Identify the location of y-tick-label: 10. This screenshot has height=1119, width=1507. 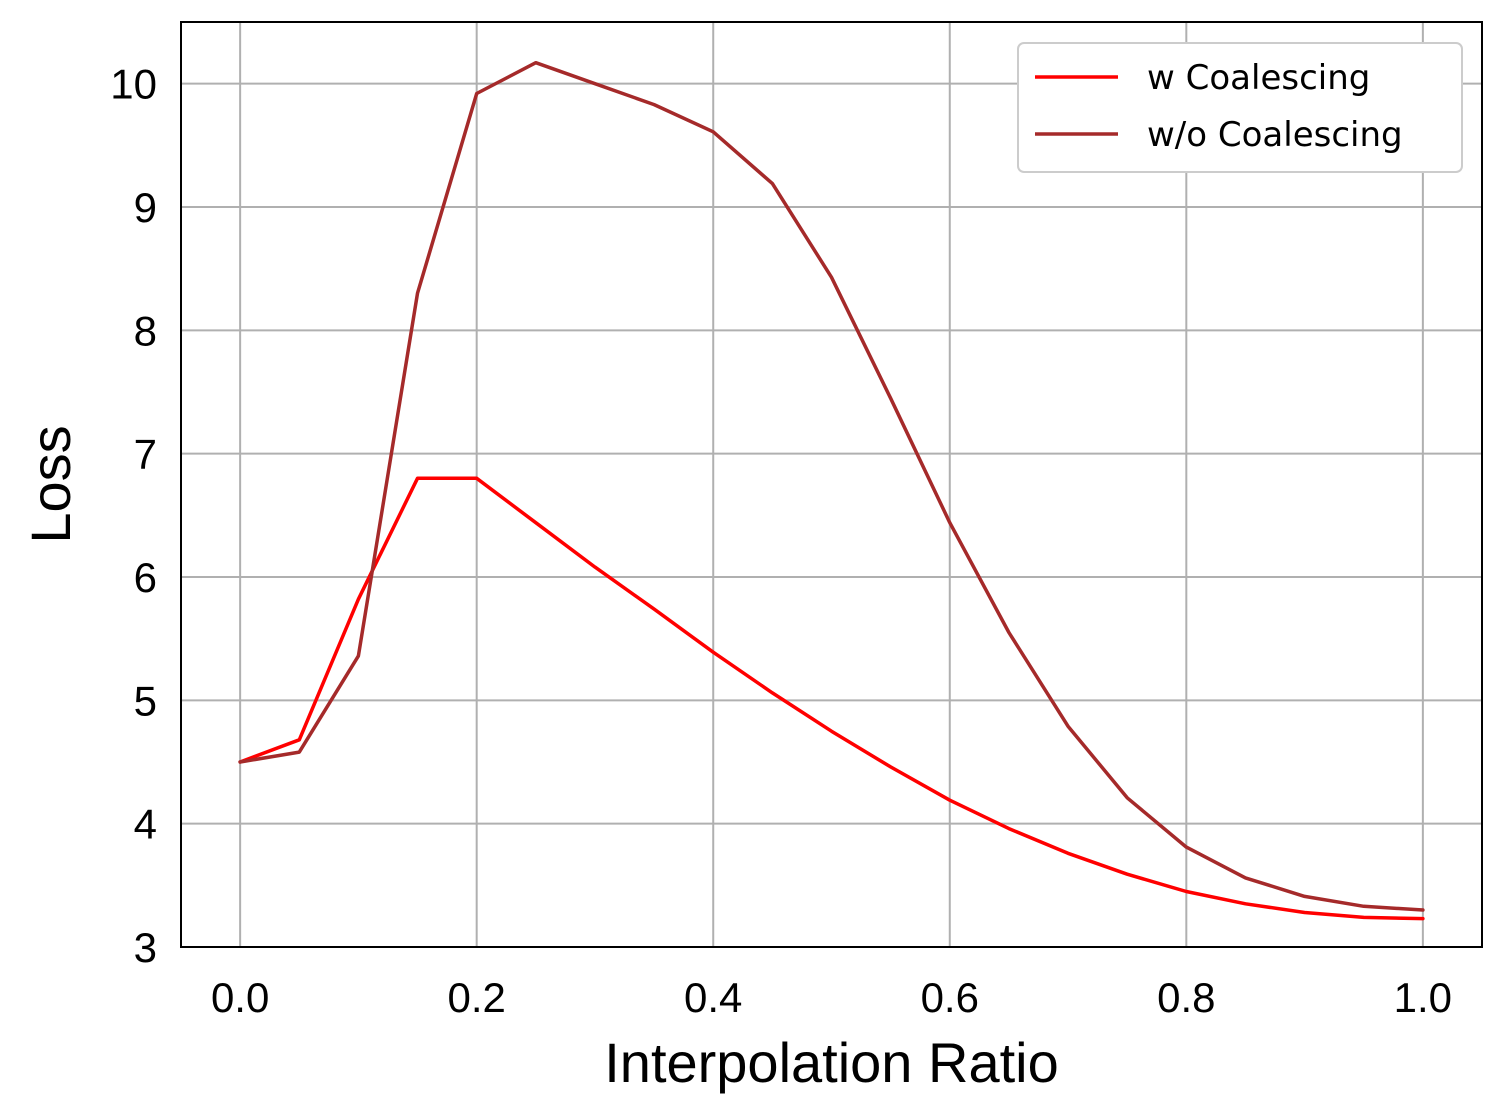
(133, 84).